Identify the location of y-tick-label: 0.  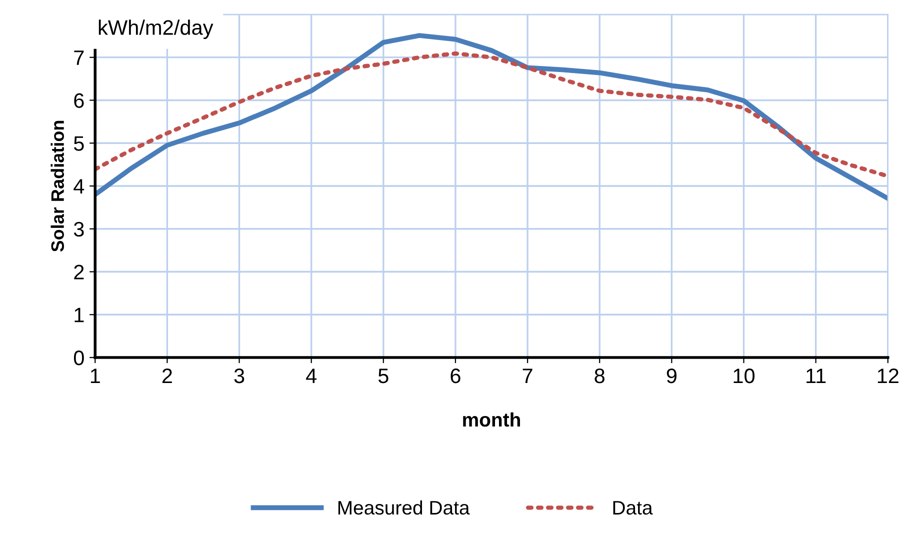
(79, 358).